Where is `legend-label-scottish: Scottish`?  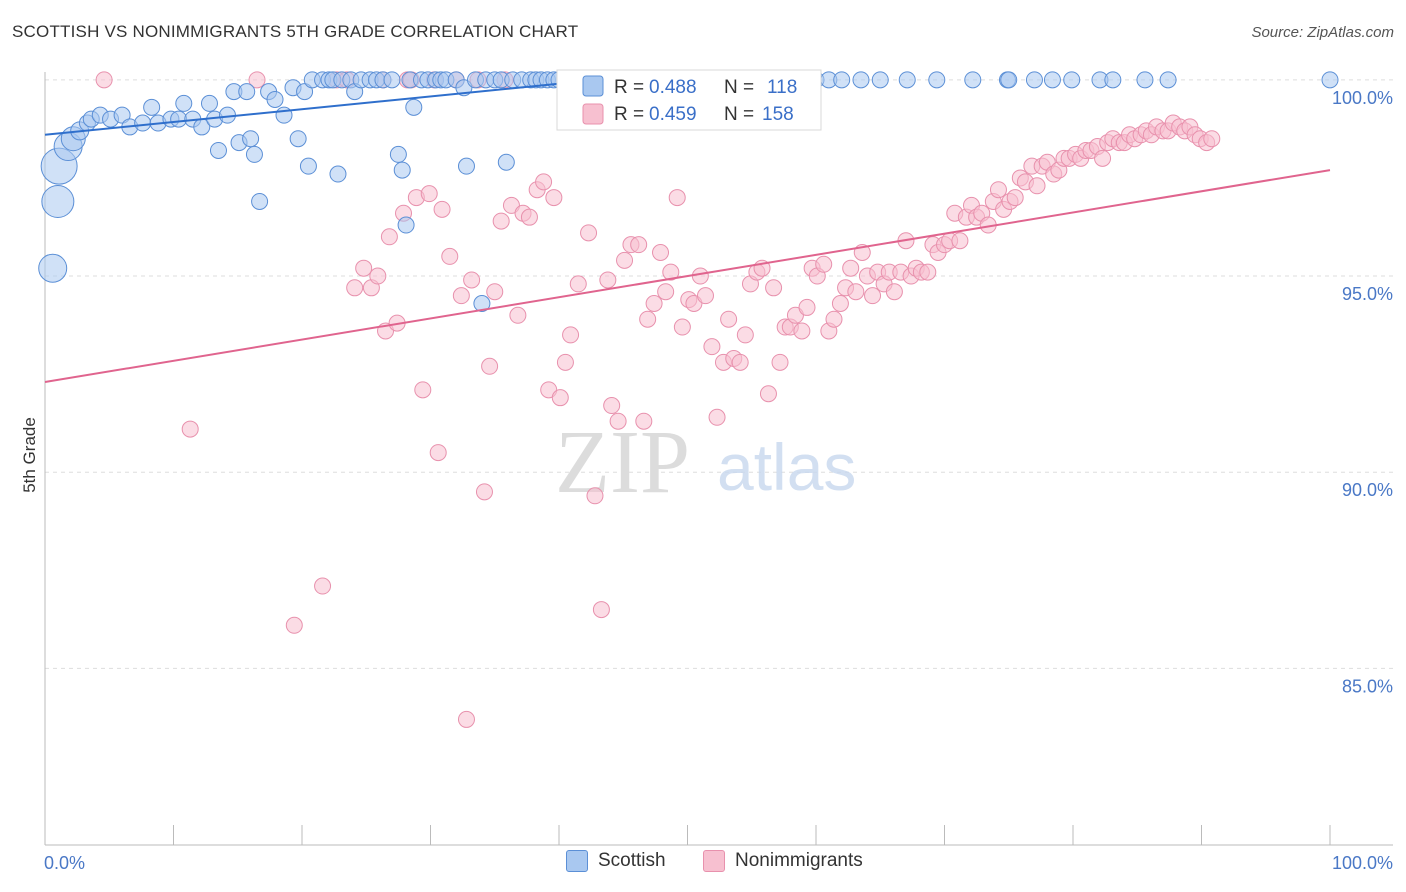 legend-label-scottish: Scottish is located at coordinates (632, 860).